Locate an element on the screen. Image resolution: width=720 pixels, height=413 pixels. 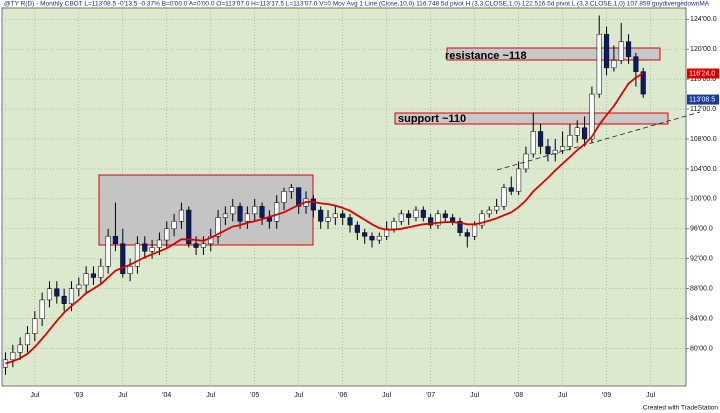
y-tick-label: 92'00.0 is located at coordinates (701, 259).